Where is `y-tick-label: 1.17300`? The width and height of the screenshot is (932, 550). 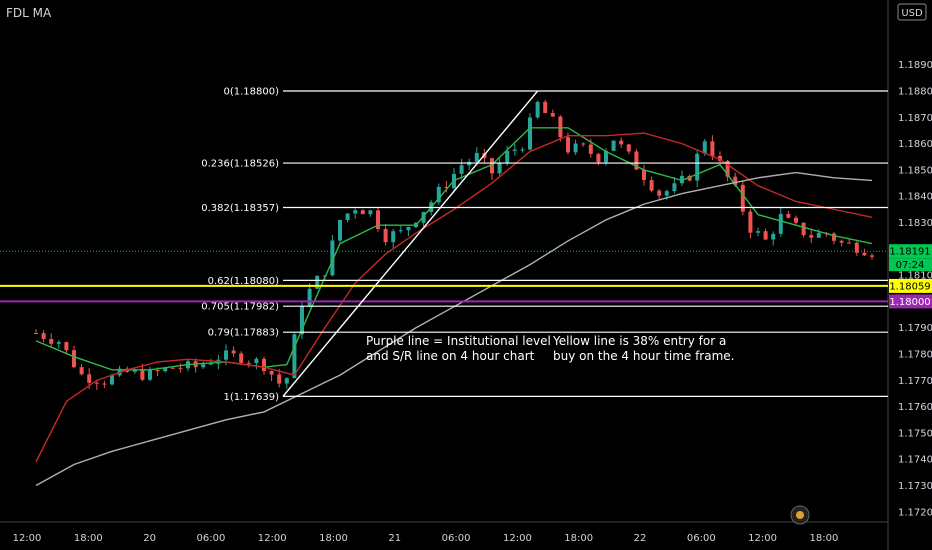
y-tick-label: 1.17300 is located at coordinates (915, 486).